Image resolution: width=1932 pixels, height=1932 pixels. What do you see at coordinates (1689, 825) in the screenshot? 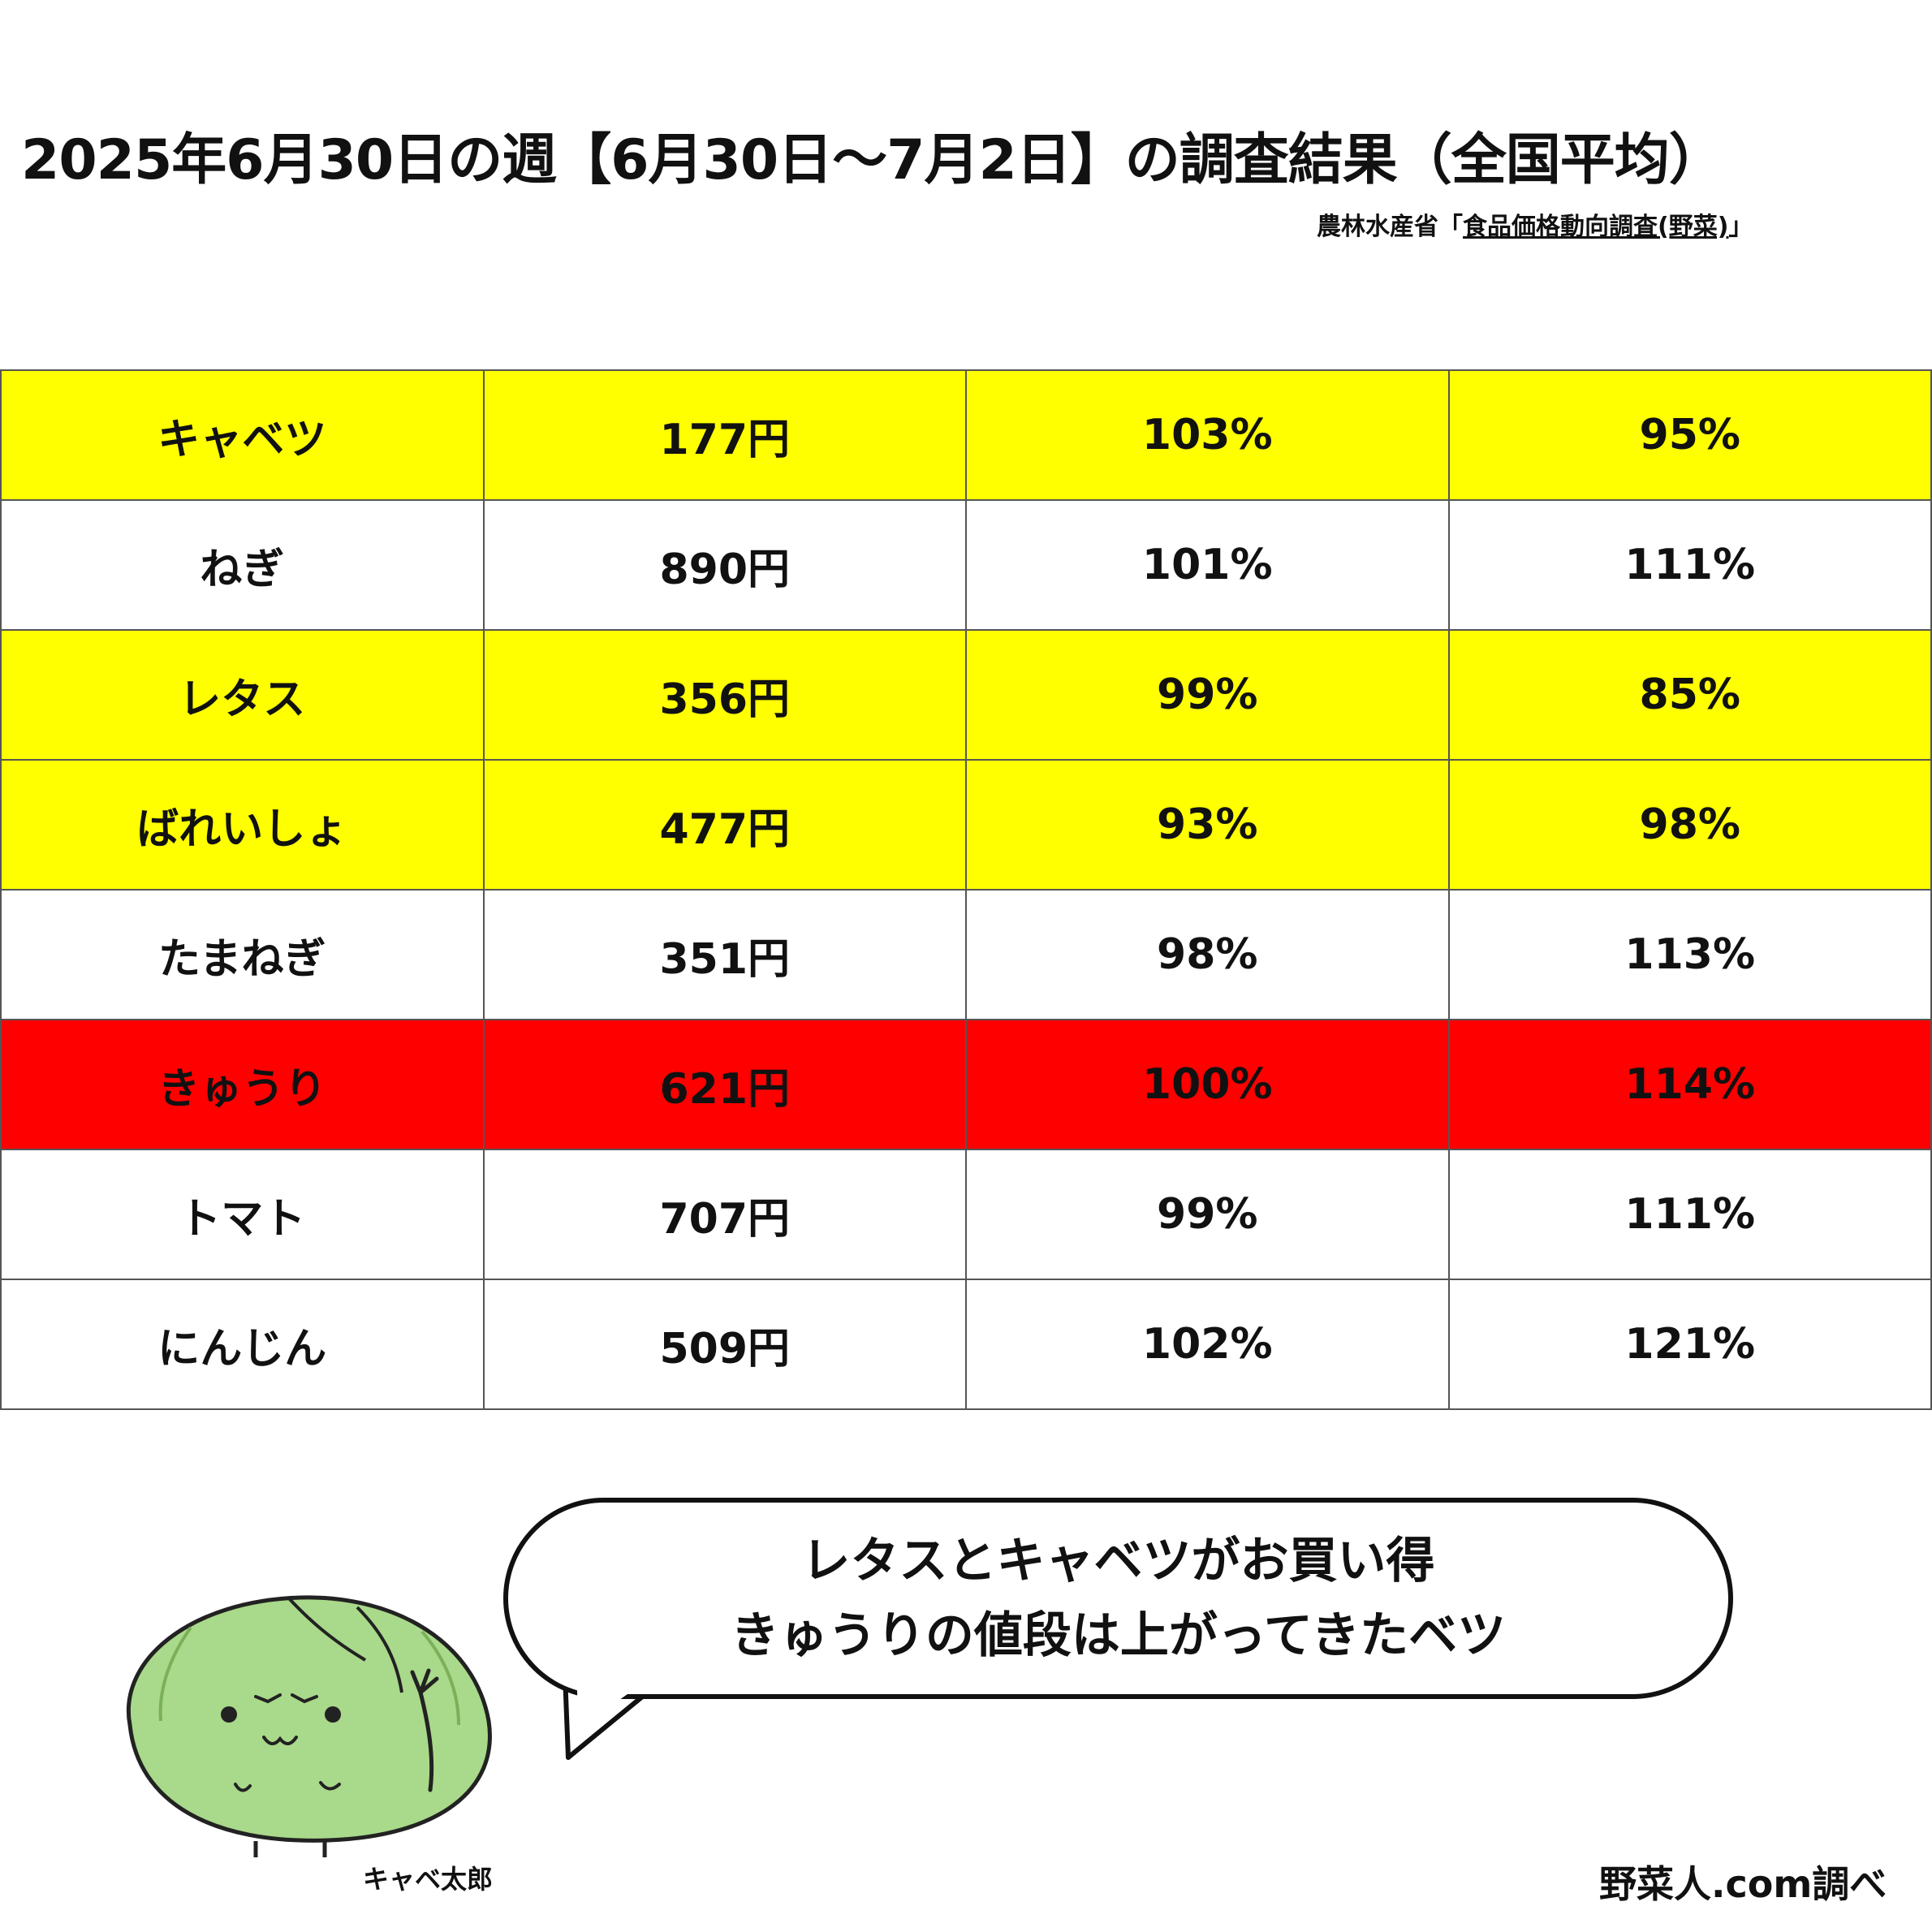
I see `normal-year-ratio-cell: 98%` at bounding box center [1689, 825].